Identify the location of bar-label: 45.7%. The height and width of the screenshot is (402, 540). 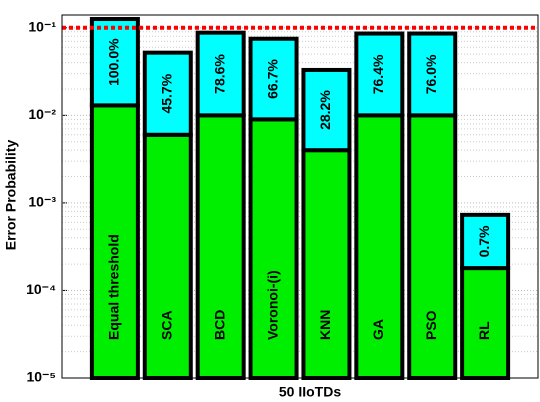
(166, 93).